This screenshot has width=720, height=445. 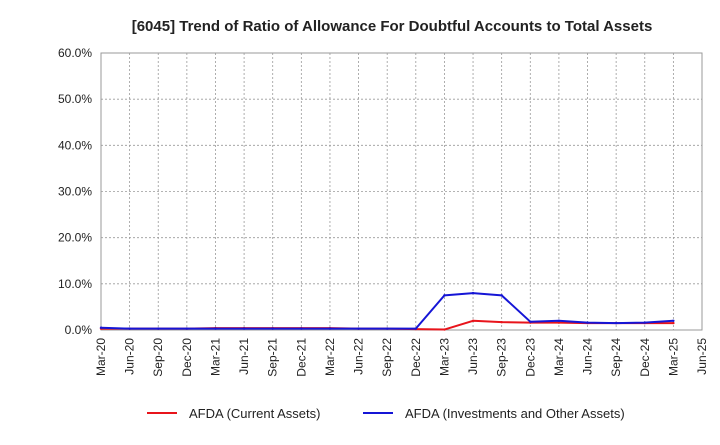 I want to click on x-tick-label: Jun-22, so click(x=359, y=356).